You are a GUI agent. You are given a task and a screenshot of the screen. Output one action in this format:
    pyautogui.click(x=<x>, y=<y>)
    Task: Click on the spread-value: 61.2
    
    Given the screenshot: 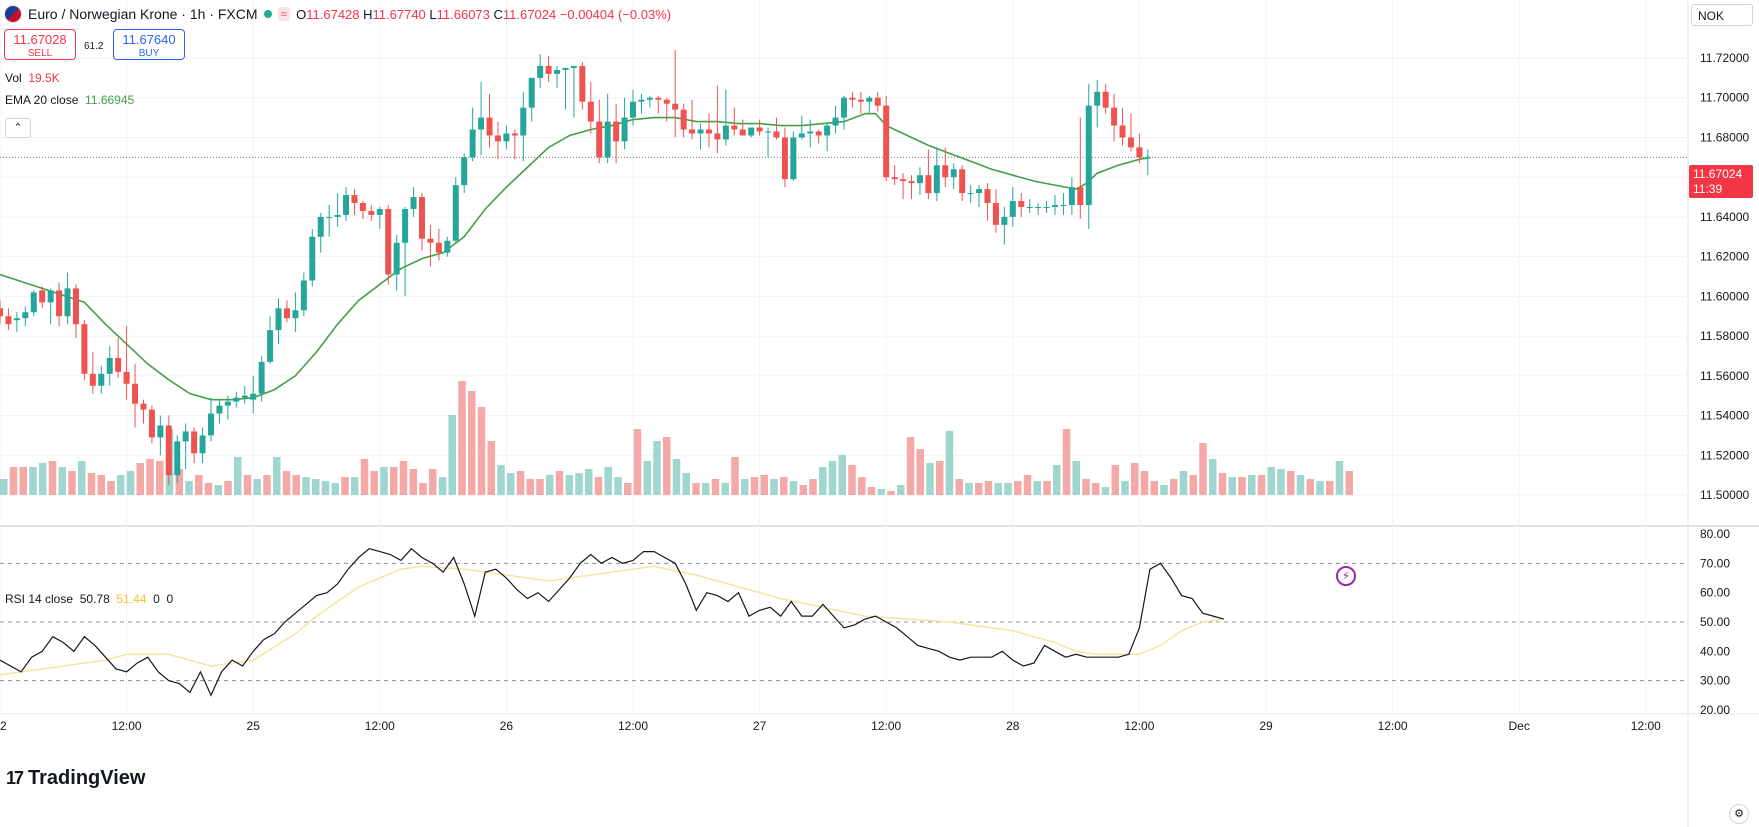 What is the action you would take?
    pyautogui.click(x=94, y=46)
    